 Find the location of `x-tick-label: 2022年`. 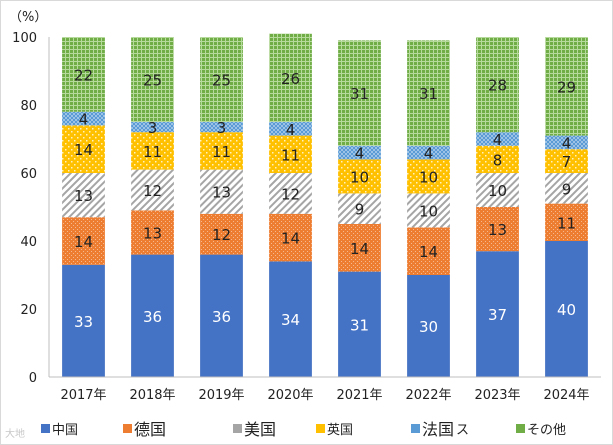

x-tick-label: 2022年 is located at coordinates (428, 395).